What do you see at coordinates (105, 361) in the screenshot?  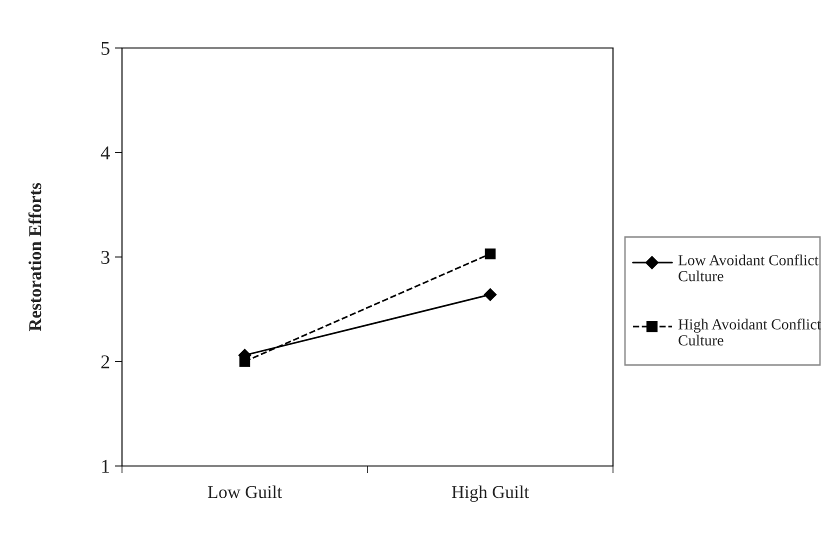 I see `y-tick-label: 2` at bounding box center [105, 361].